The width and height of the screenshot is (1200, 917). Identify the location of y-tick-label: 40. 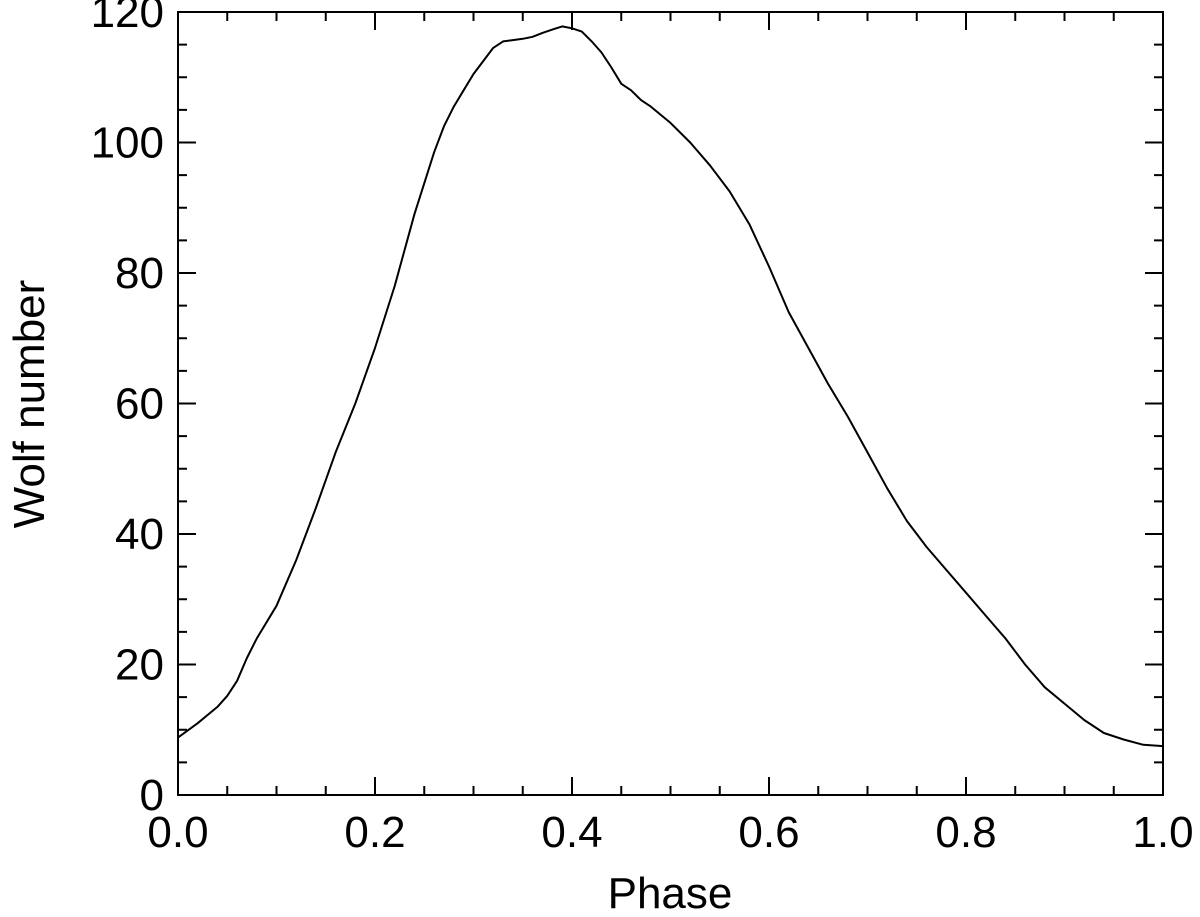
(139, 534).